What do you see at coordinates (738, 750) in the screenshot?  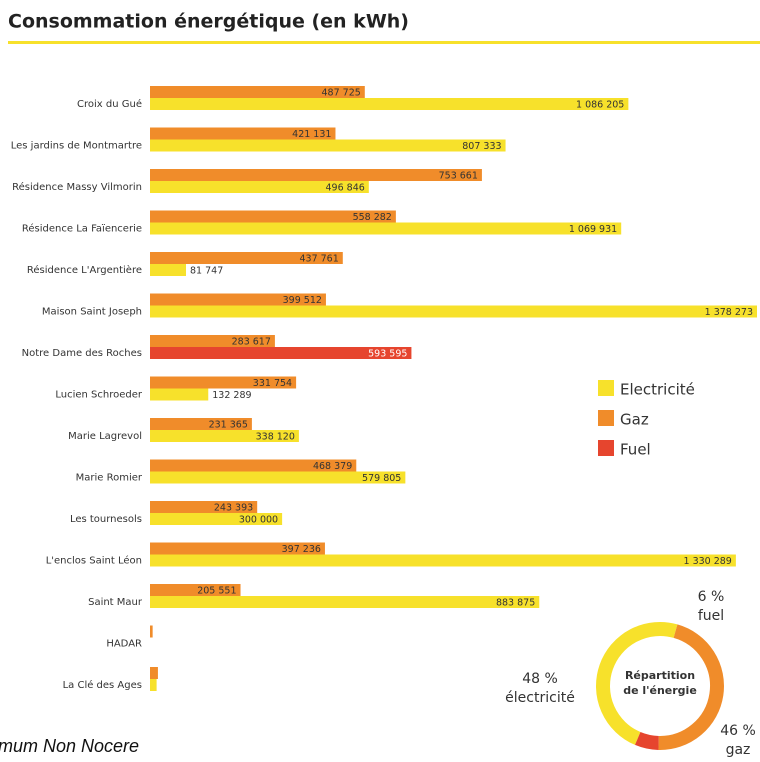 I see `donut-category-label: gaz` at bounding box center [738, 750].